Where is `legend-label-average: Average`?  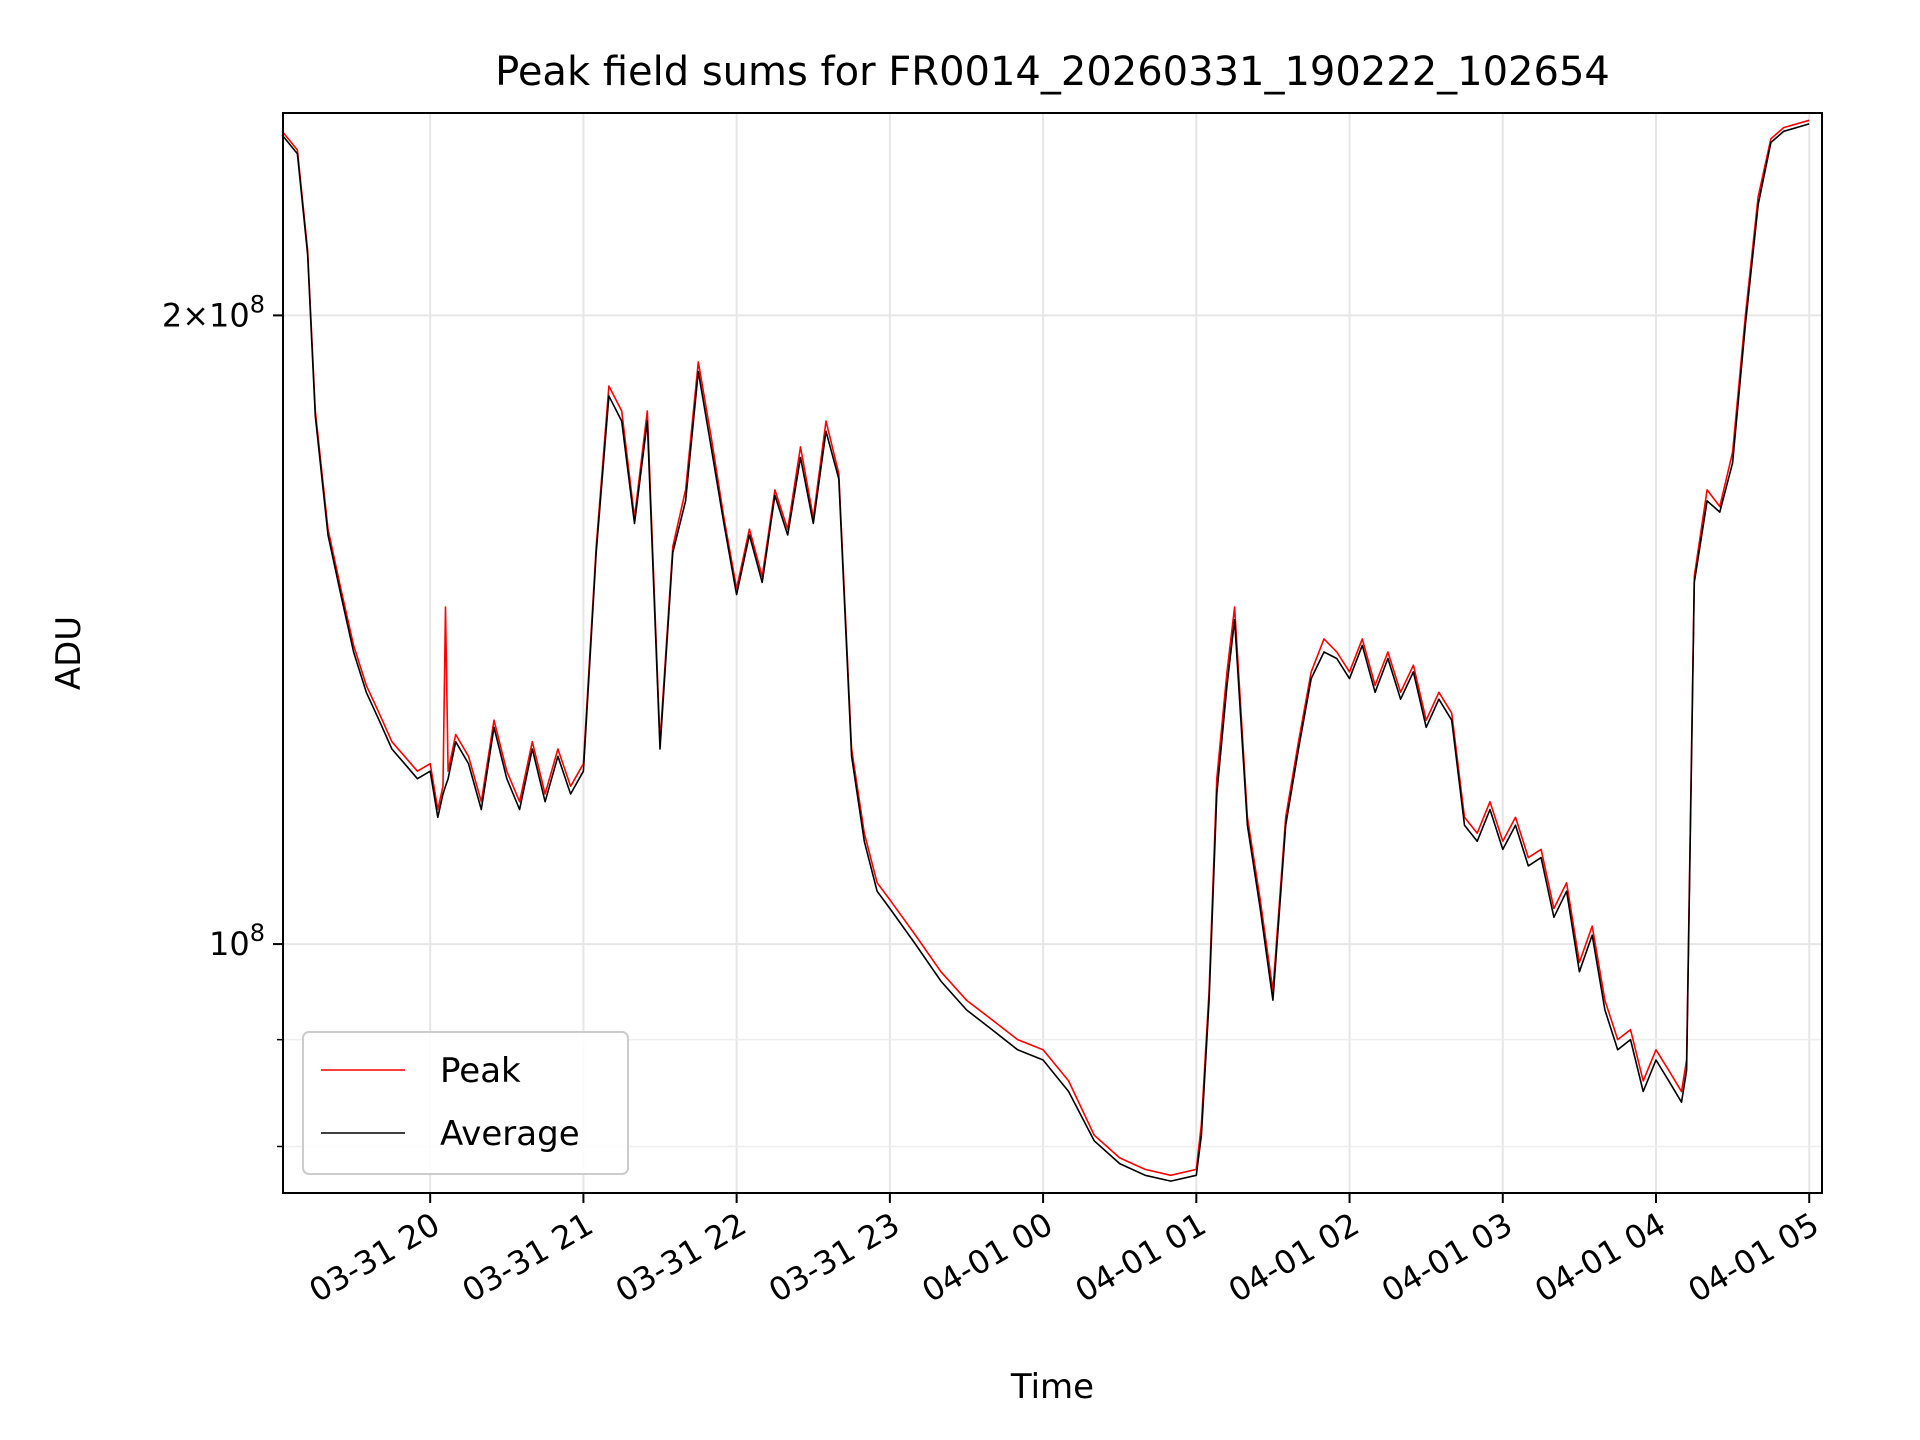 legend-label-average: Average is located at coordinates (510, 1134).